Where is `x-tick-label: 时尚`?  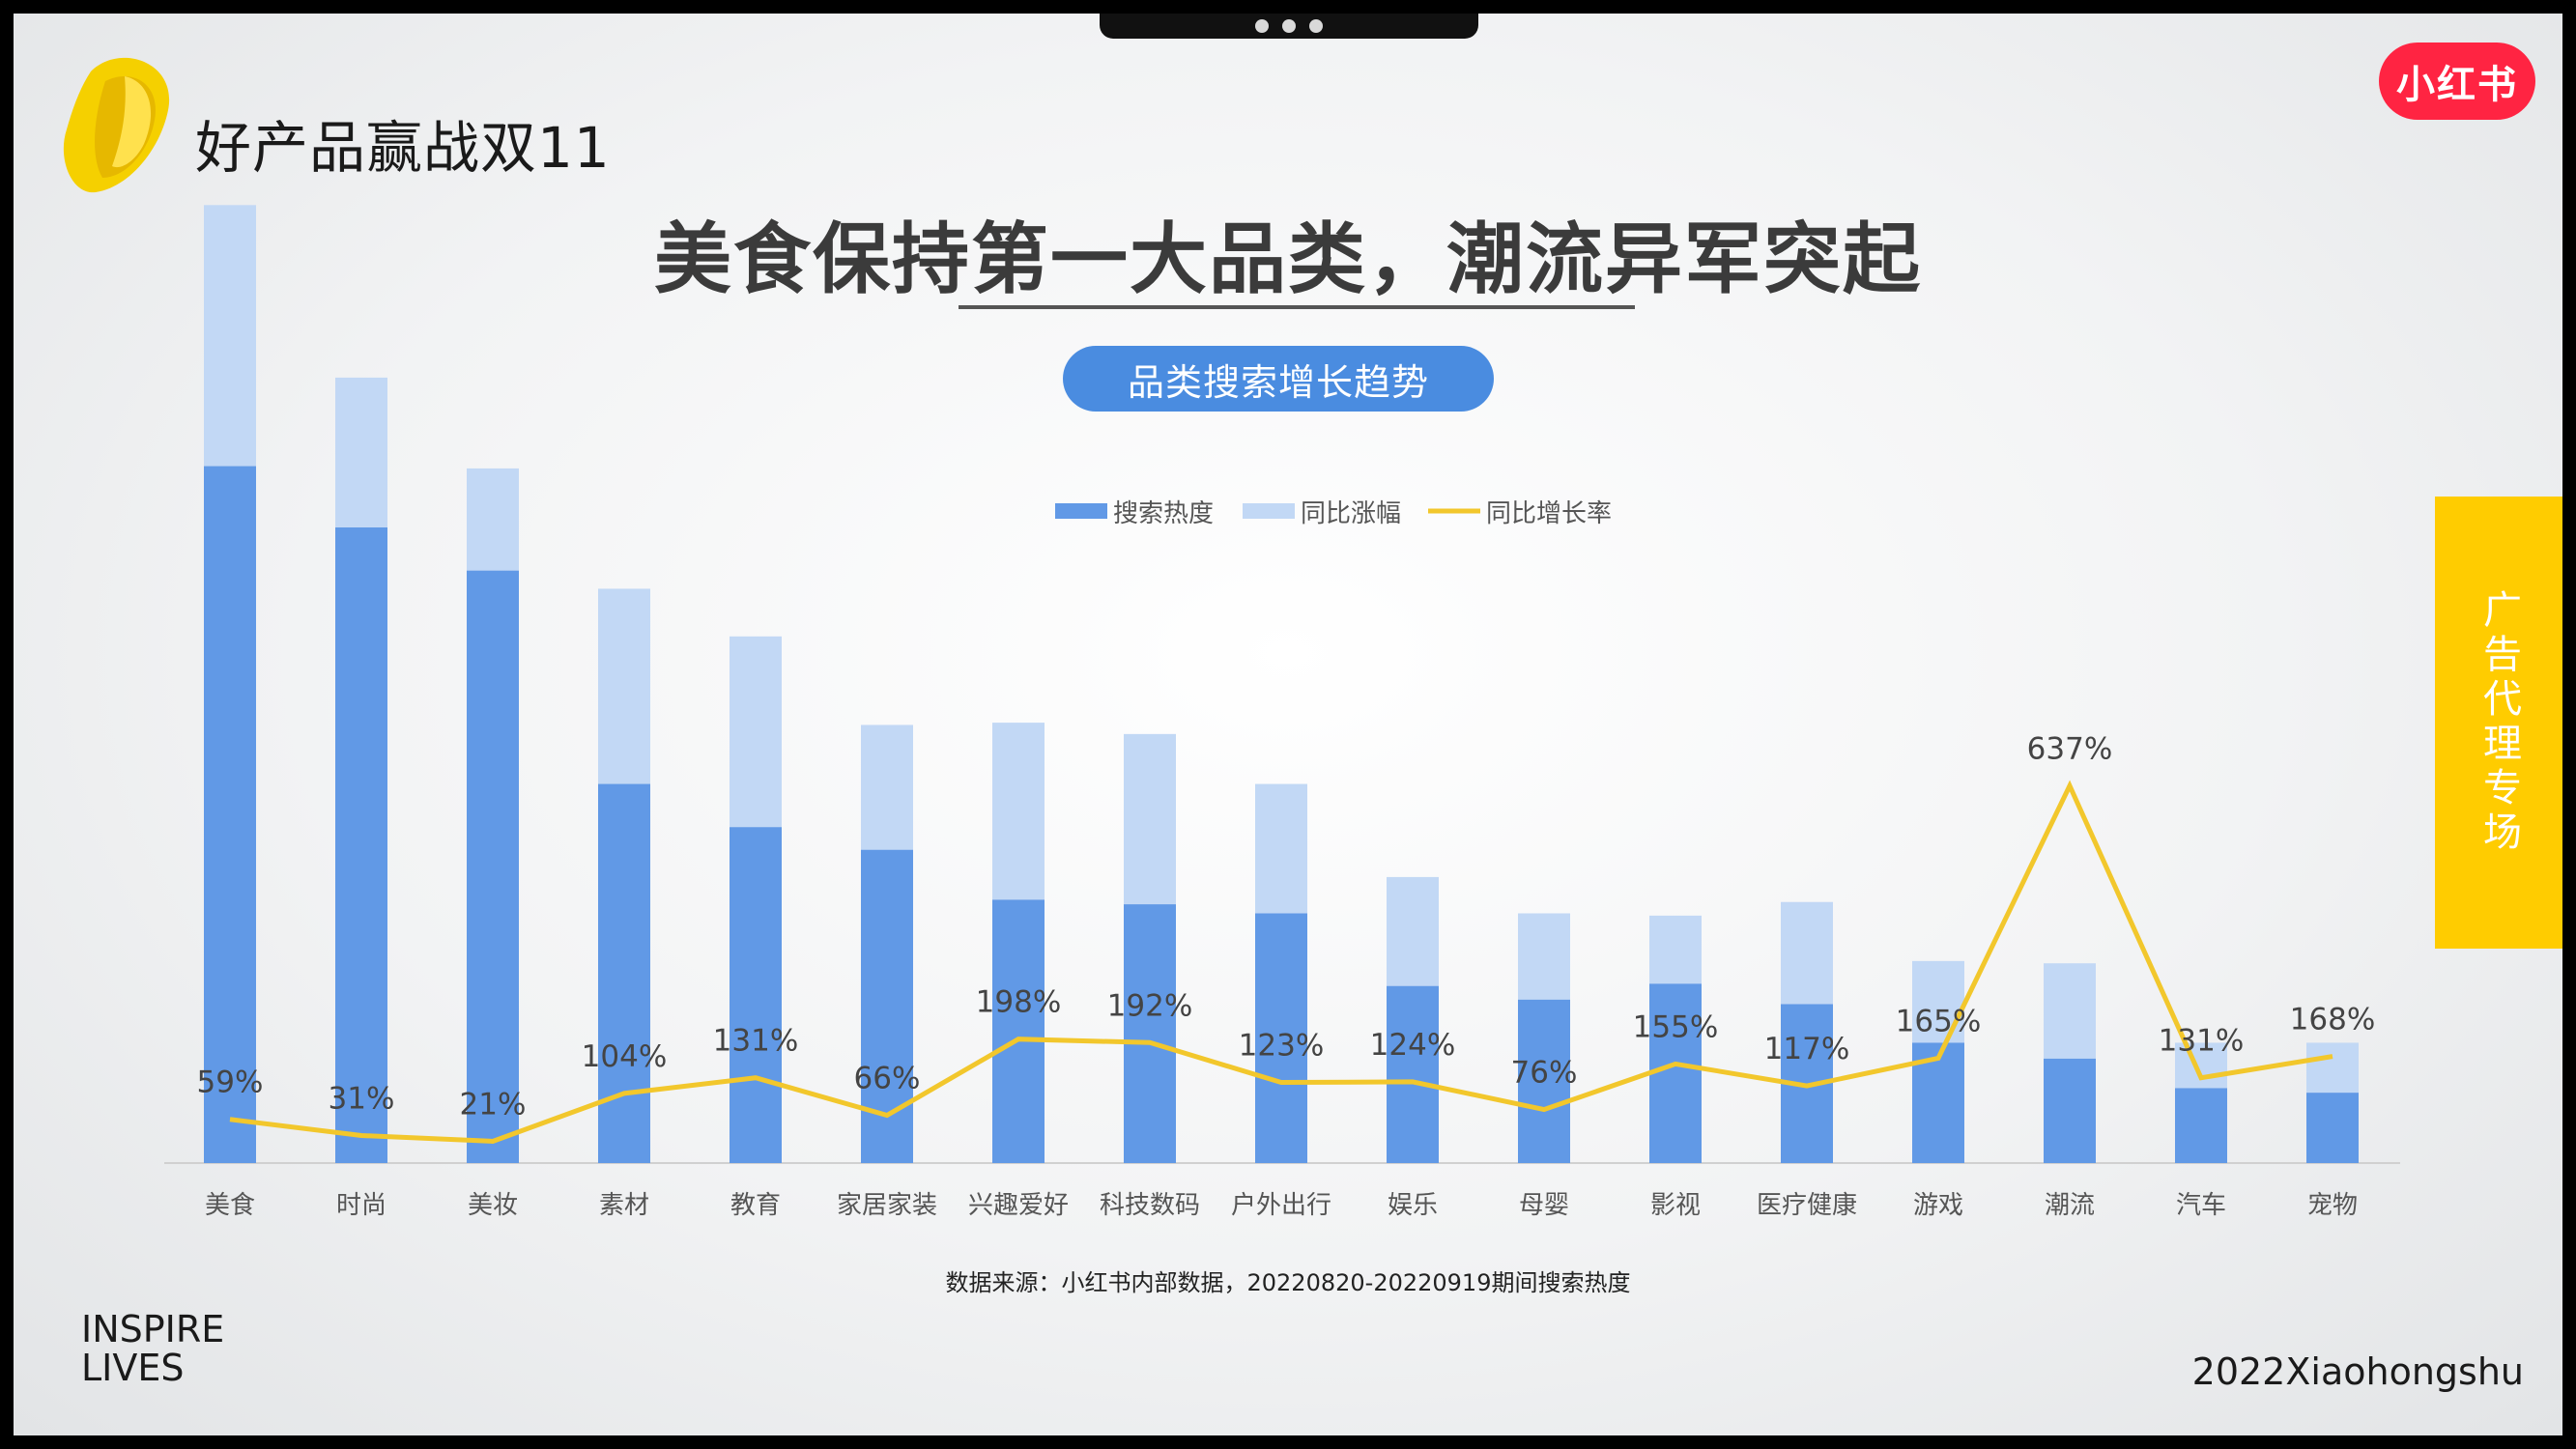 x-tick-label: 时尚 is located at coordinates (361, 1205).